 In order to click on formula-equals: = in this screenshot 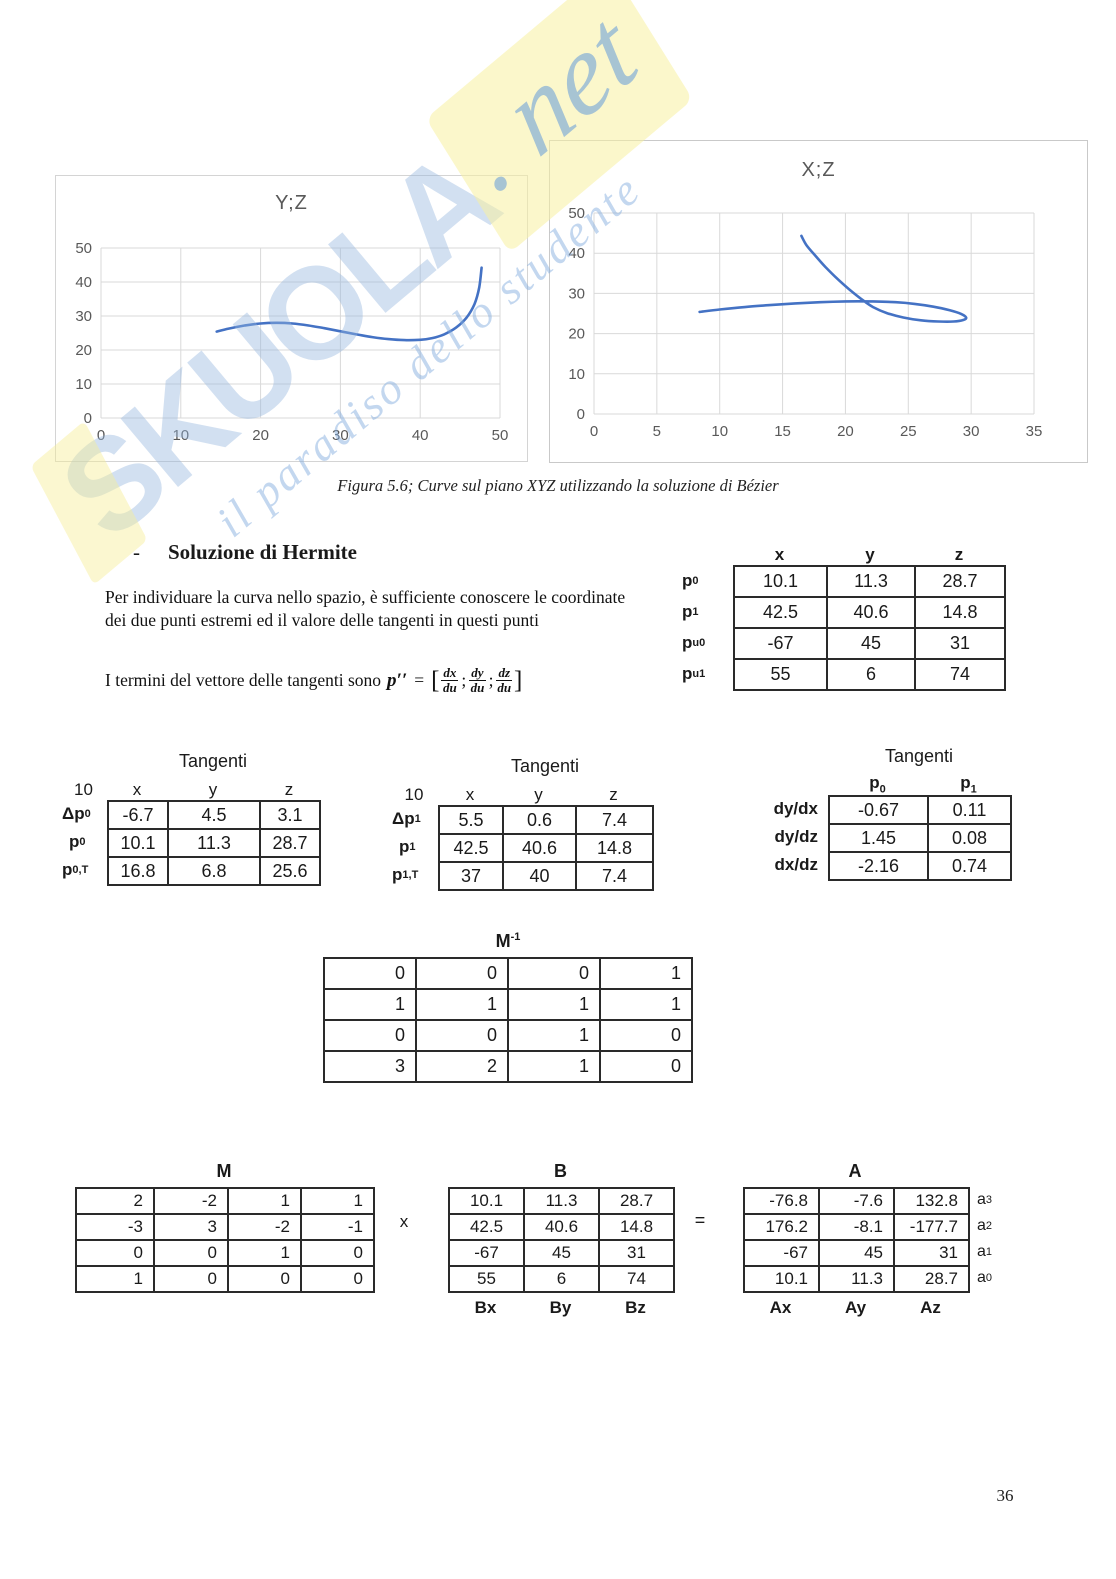, I will do `click(419, 680)`.